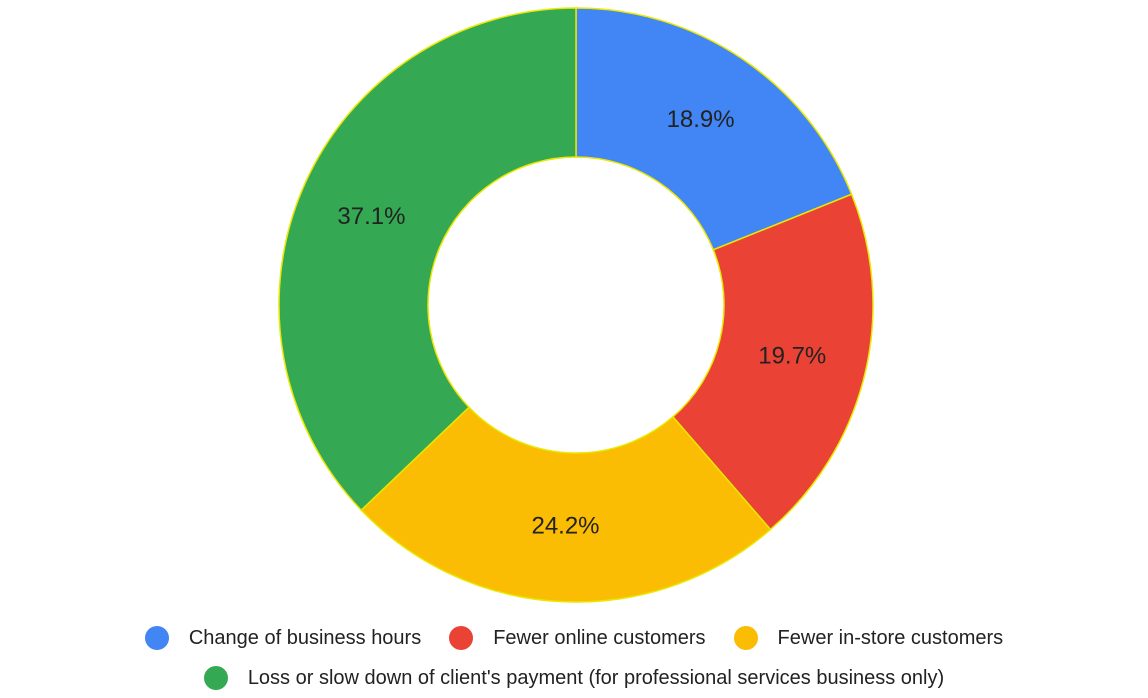  I want to click on legend-item: Change of business hours, so click(283, 638).